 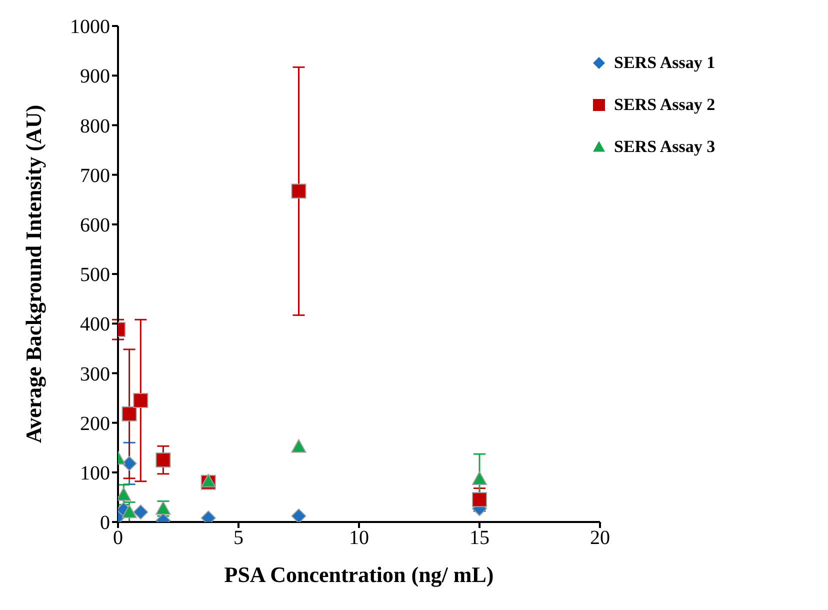 What do you see at coordinates (359, 574) in the screenshot?
I see `x-axis-title: PSA Concentration (ng/ mL)` at bounding box center [359, 574].